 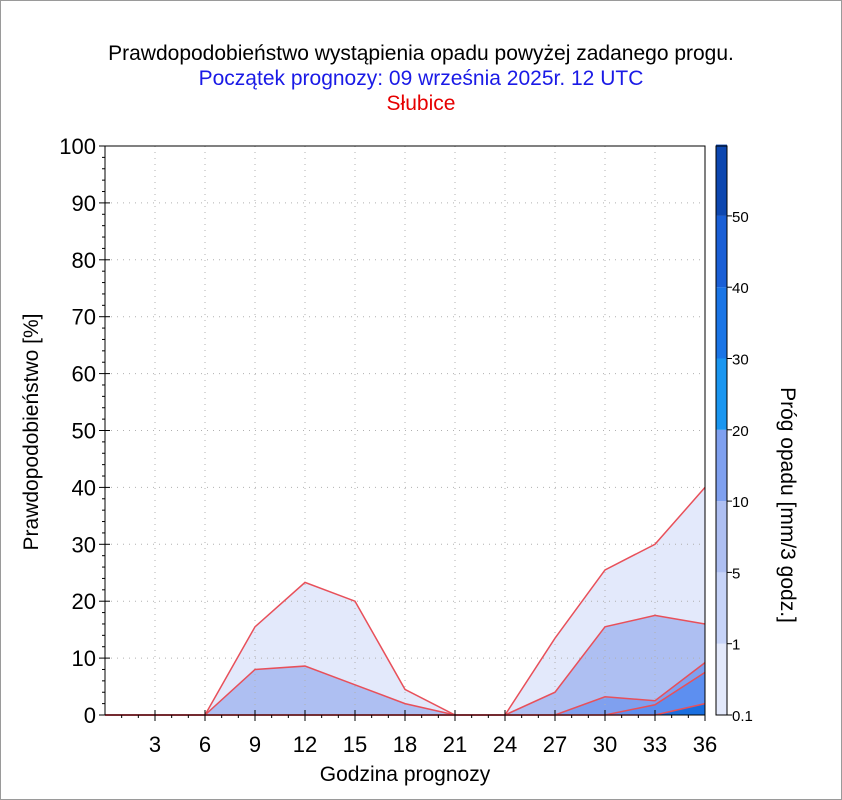 I want to click on x-tick-label: 15, so click(x=355, y=744).